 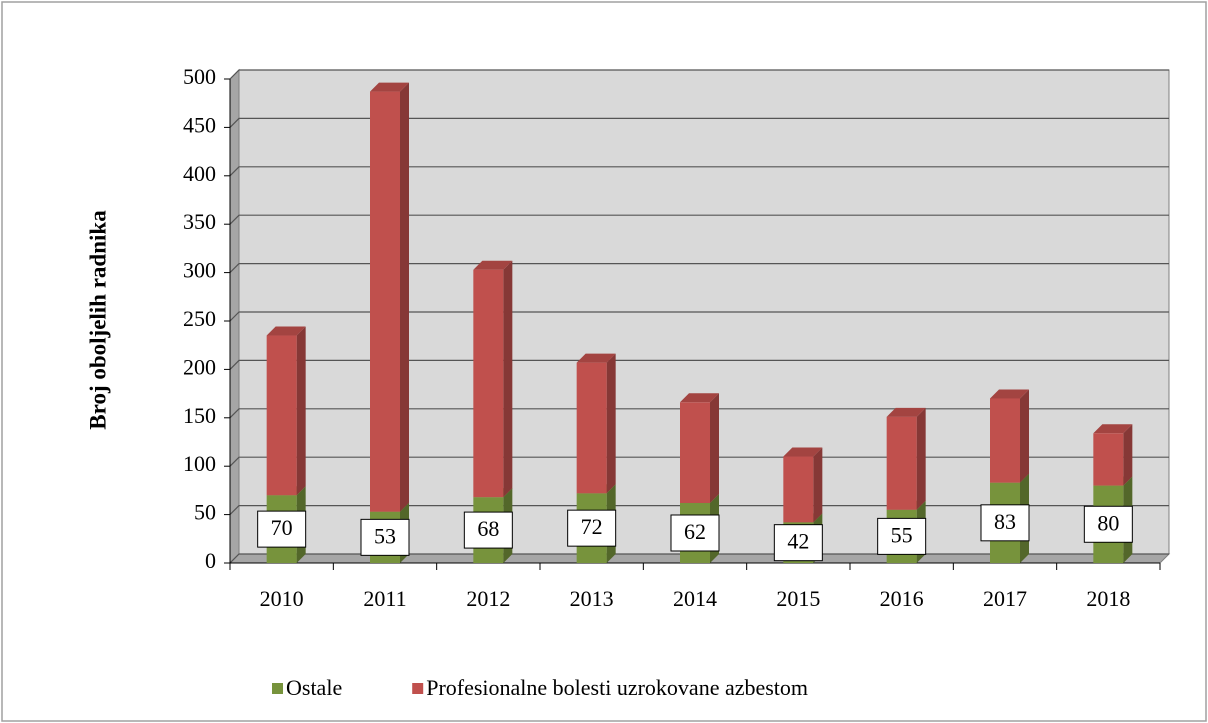 What do you see at coordinates (199, 366) in the screenshot?
I see `y-tick-label: 200` at bounding box center [199, 366].